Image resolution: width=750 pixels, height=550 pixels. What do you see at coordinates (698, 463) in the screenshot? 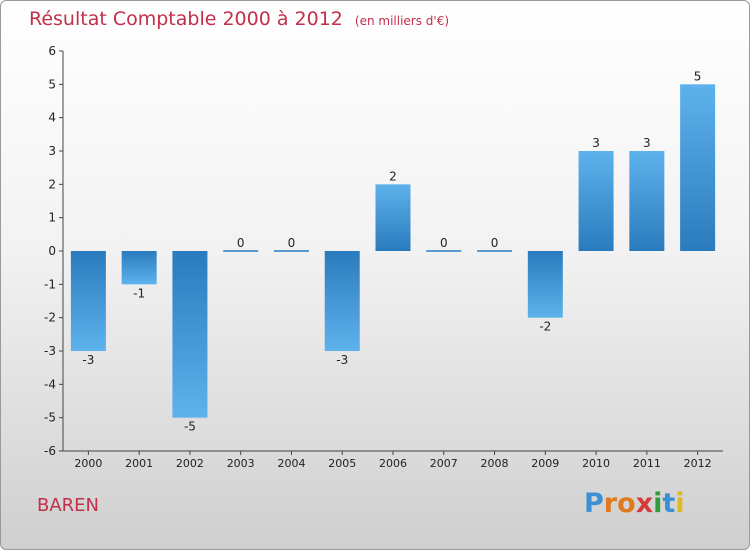
I see `x-tick-label: 2012` at bounding box center [698, 463].